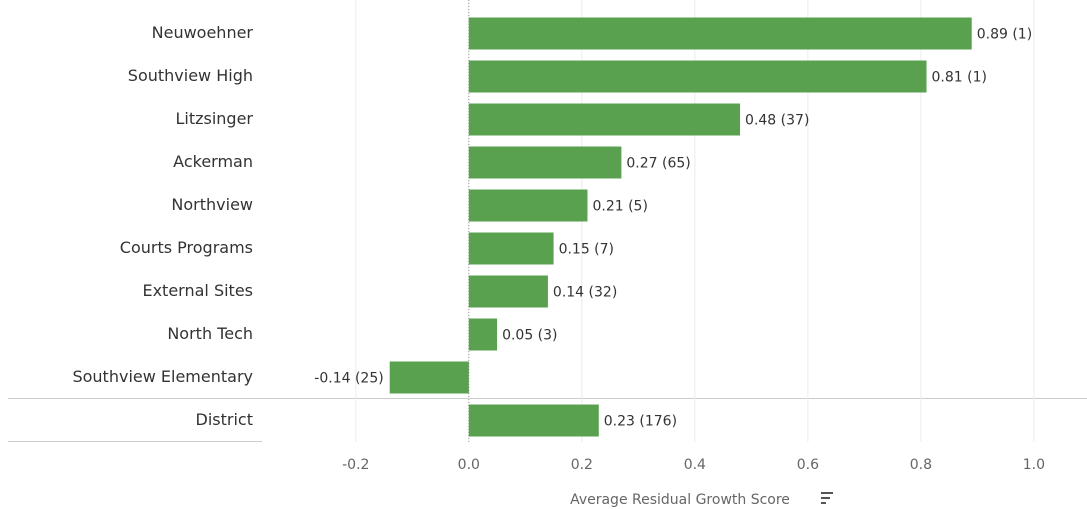  What do you see at coordinates (640, 422) in the screenshot?
I see `value-label: 0.23 (176)` at bounding box center [640, 422].